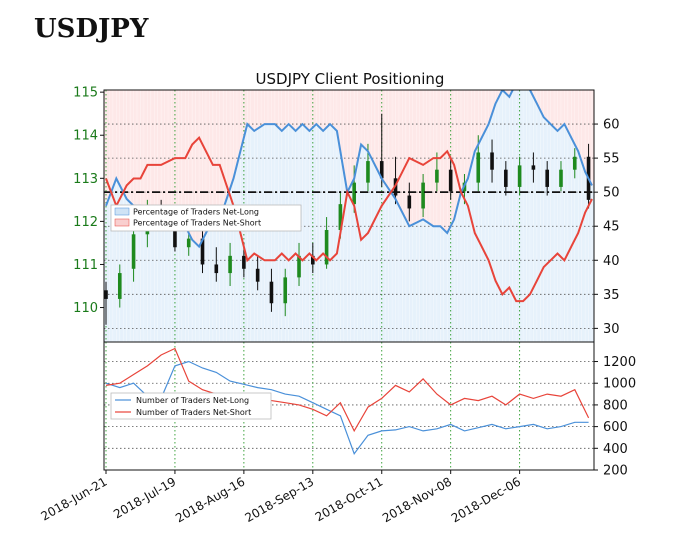  Describe the element at coordinates (85, 265) in the screenshot. I see `price-tick-label: 111` at that location.